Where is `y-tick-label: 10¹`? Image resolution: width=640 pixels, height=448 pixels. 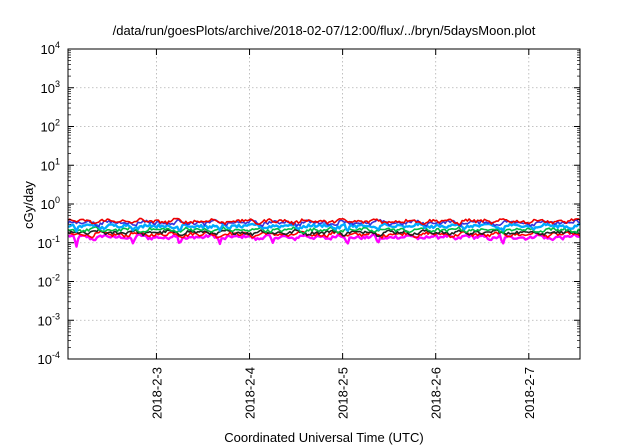
y-tick-label: 10¹ is located at coordinates (50, 164).